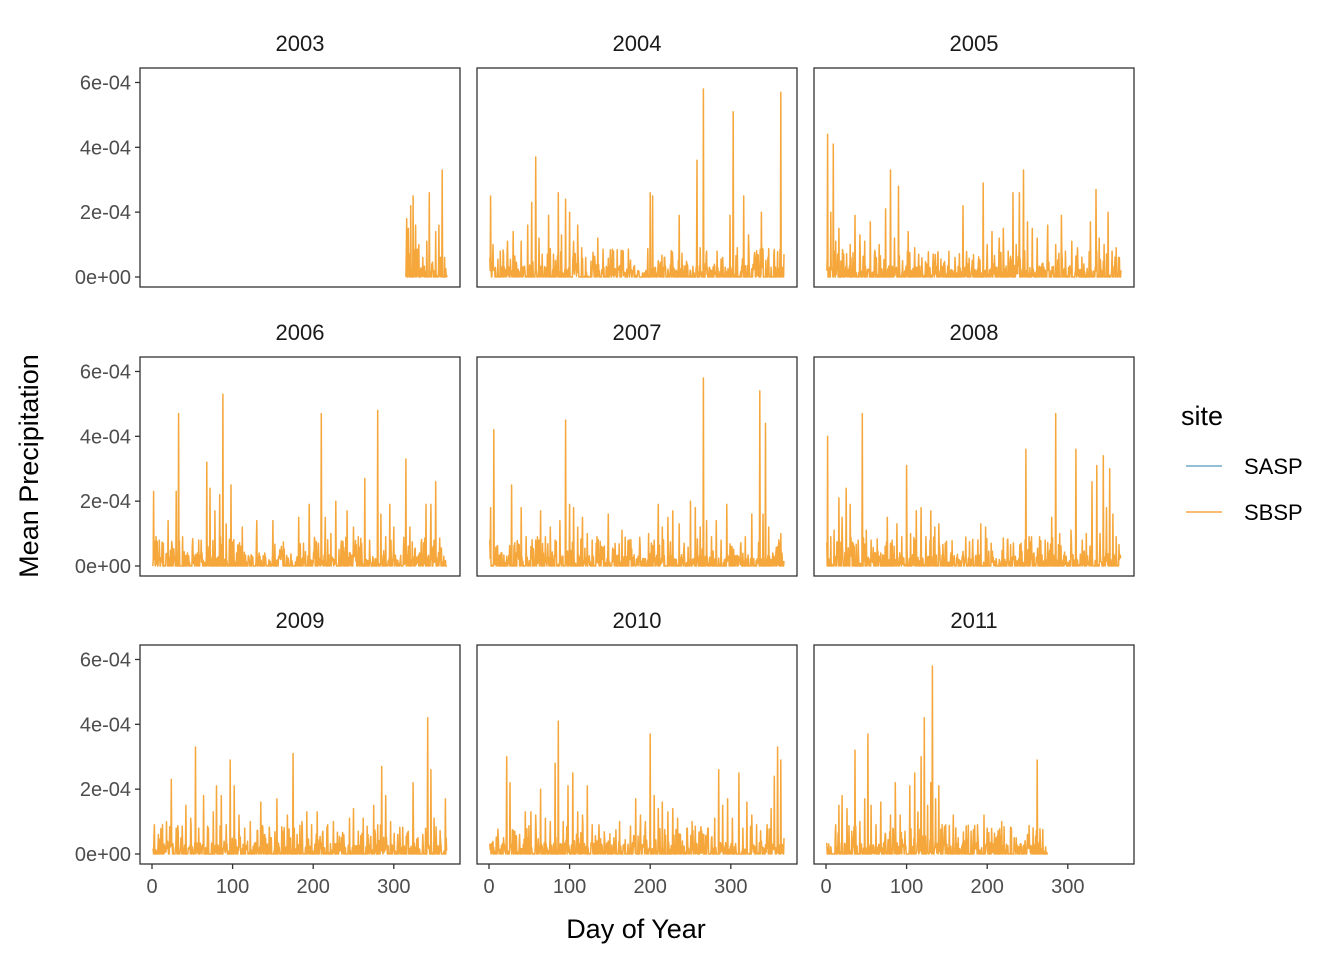 The image size is (1344, 960). I want to click on facet-title: 2005, so click(974, 43).